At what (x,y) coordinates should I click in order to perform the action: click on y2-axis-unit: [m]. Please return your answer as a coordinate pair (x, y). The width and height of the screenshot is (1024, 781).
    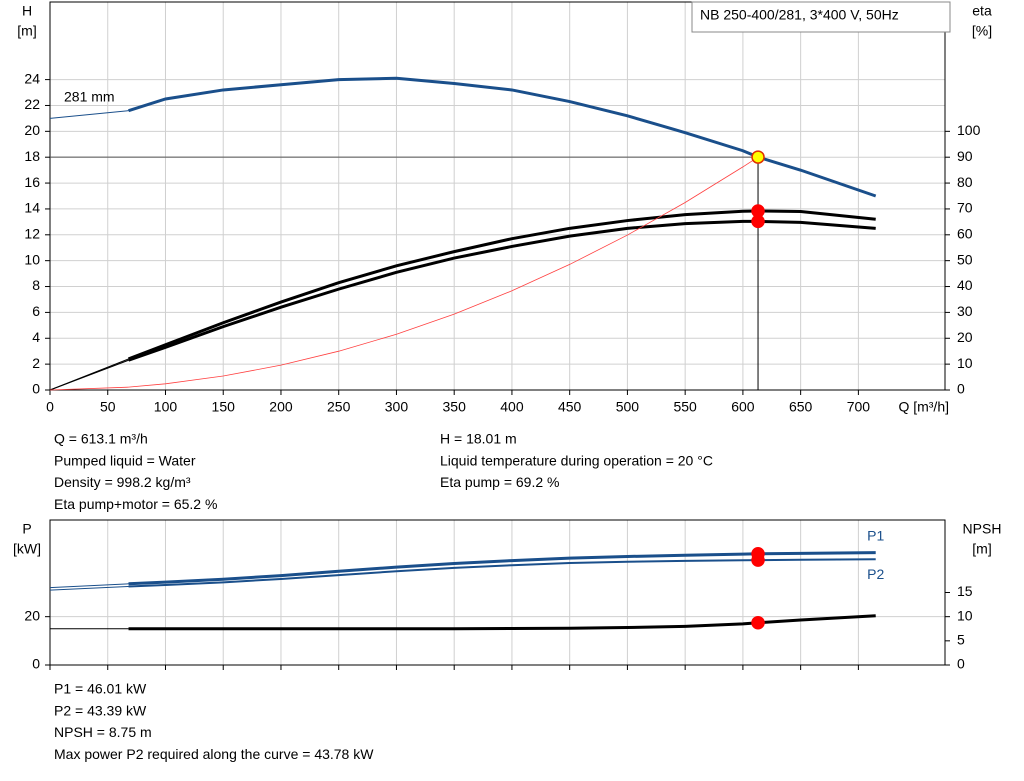
    Looking at the image, I should click on (981, 549).